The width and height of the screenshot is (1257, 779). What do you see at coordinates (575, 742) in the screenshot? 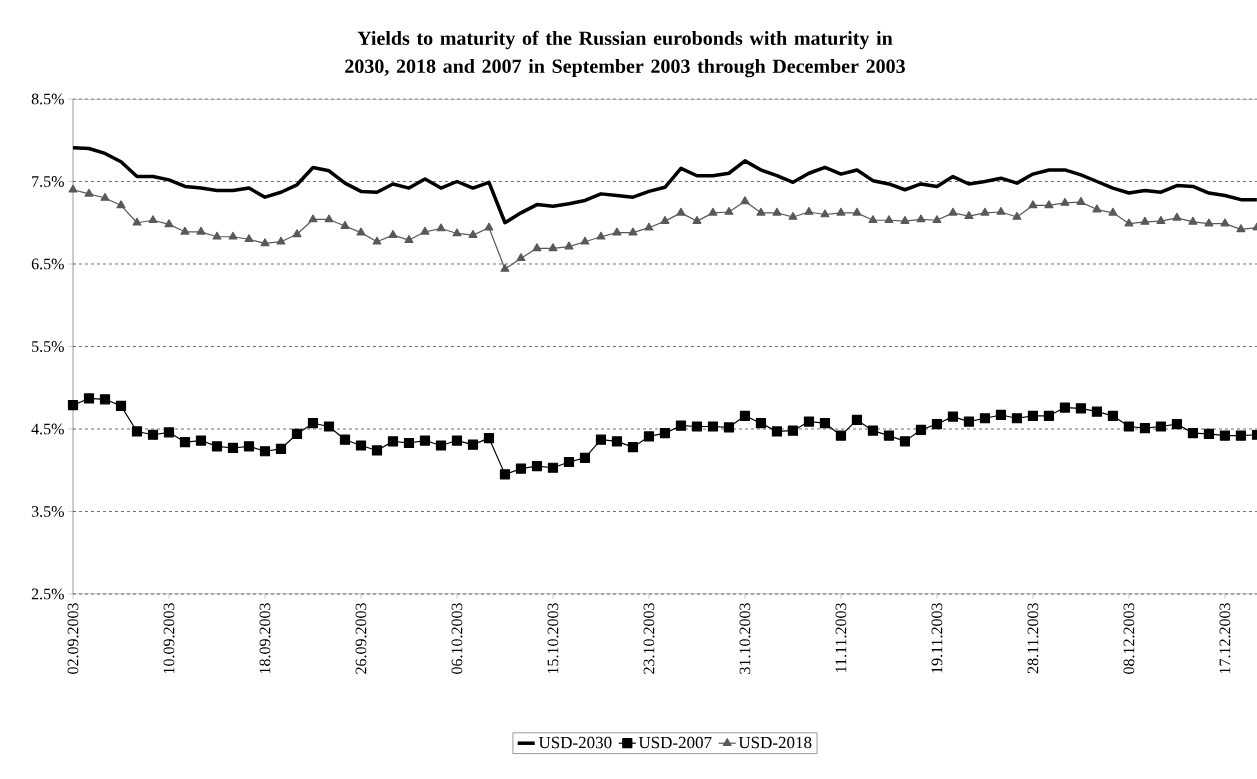
I see `legend-label: USD-2030` at bounding box center [575, 742].